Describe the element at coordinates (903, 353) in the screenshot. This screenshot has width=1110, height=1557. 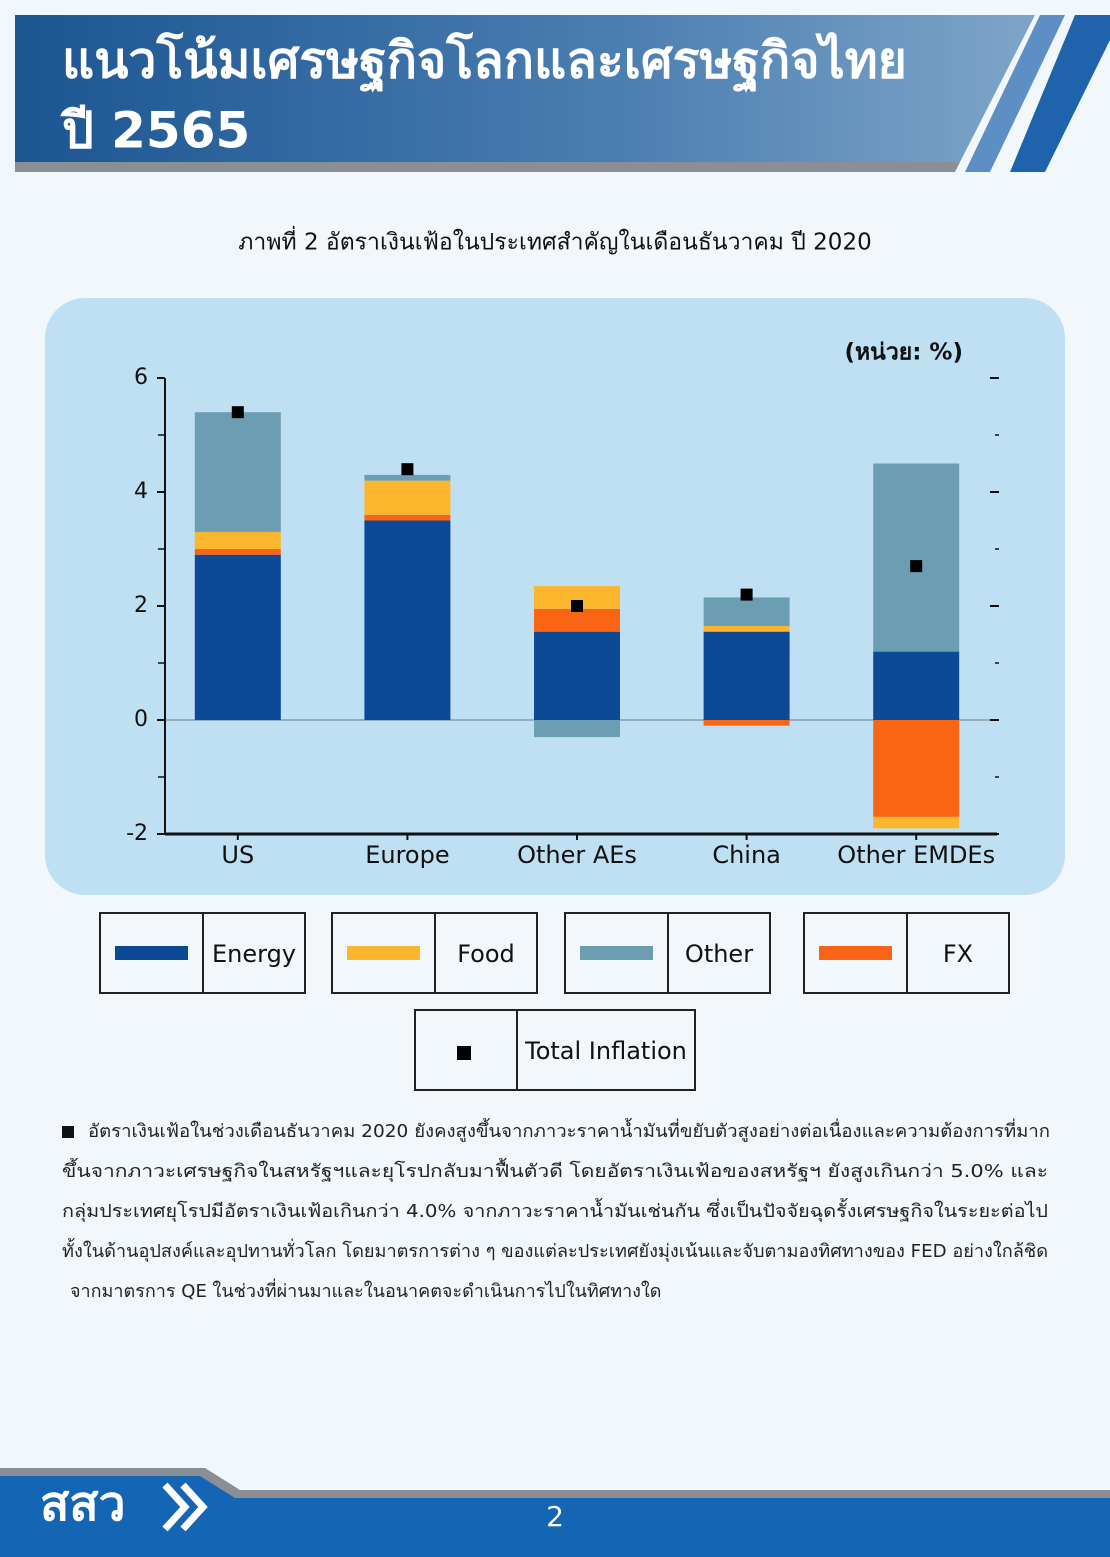
I see `unit-label: (หน่วย: %)` at that location.